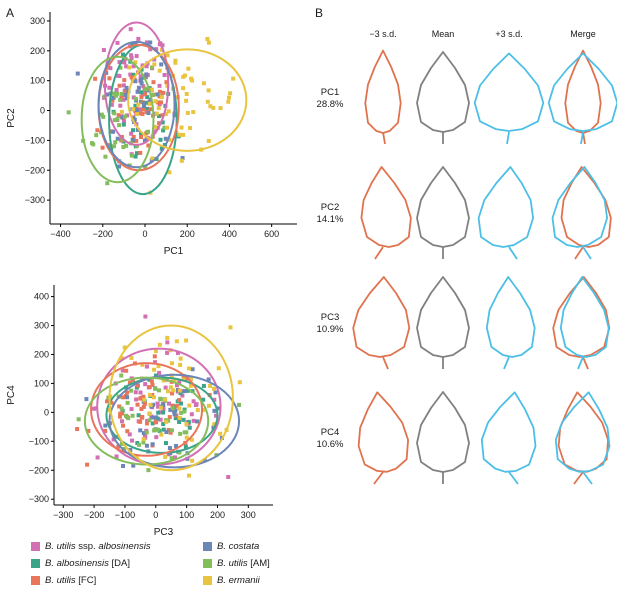  Describe the element at coordinates (63, 515) in the screenshot. I see `x-tick-label: −300` at that location.